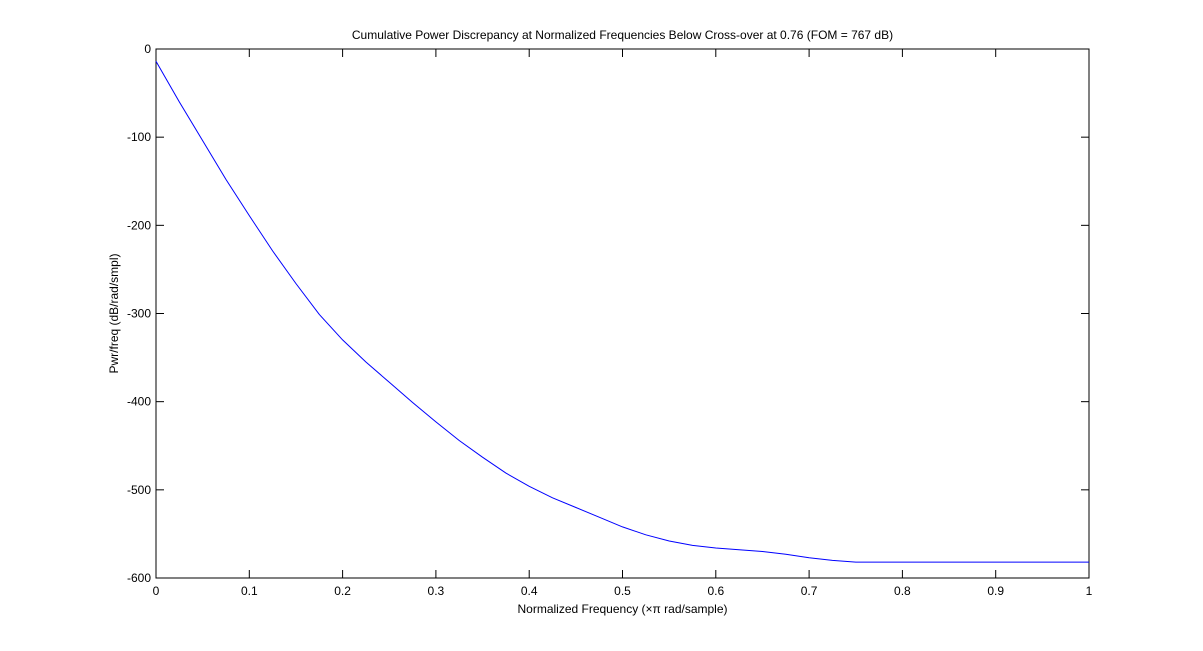 The height and width of the screenshot is (651, 1203). Describe the element at coordinates (622, 609) in the screenshot. I see `x-axis-label: Normalized Frequency (×π rad/sample)` at that location.